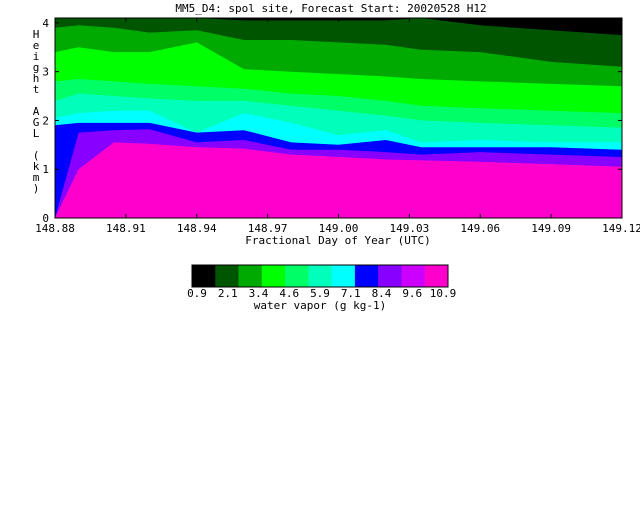 The height and width of the screenshot is (512, 640). Describe the element at coordinates (339, 228) in the screenshot. I see `x-tick-label: 149.00` at that location.